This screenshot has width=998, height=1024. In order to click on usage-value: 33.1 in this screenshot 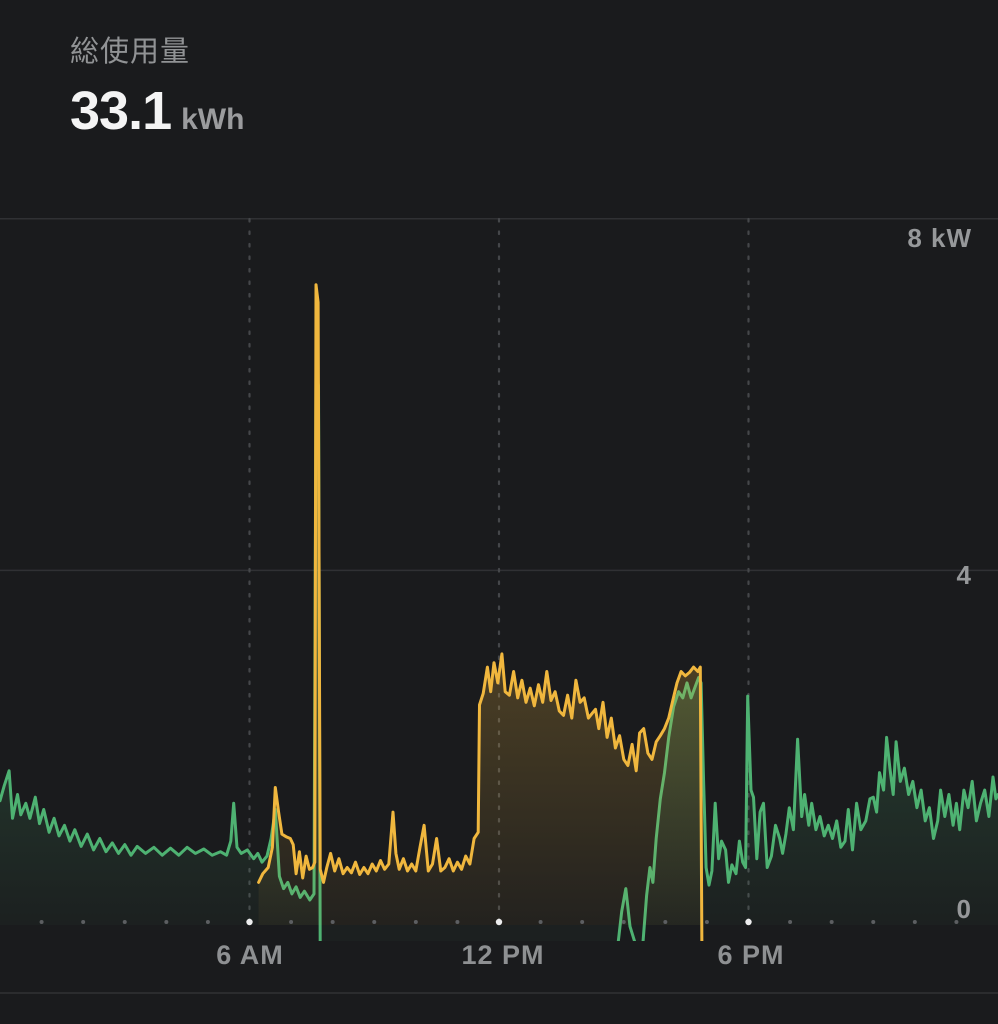, I will do `click(121, 111)`.